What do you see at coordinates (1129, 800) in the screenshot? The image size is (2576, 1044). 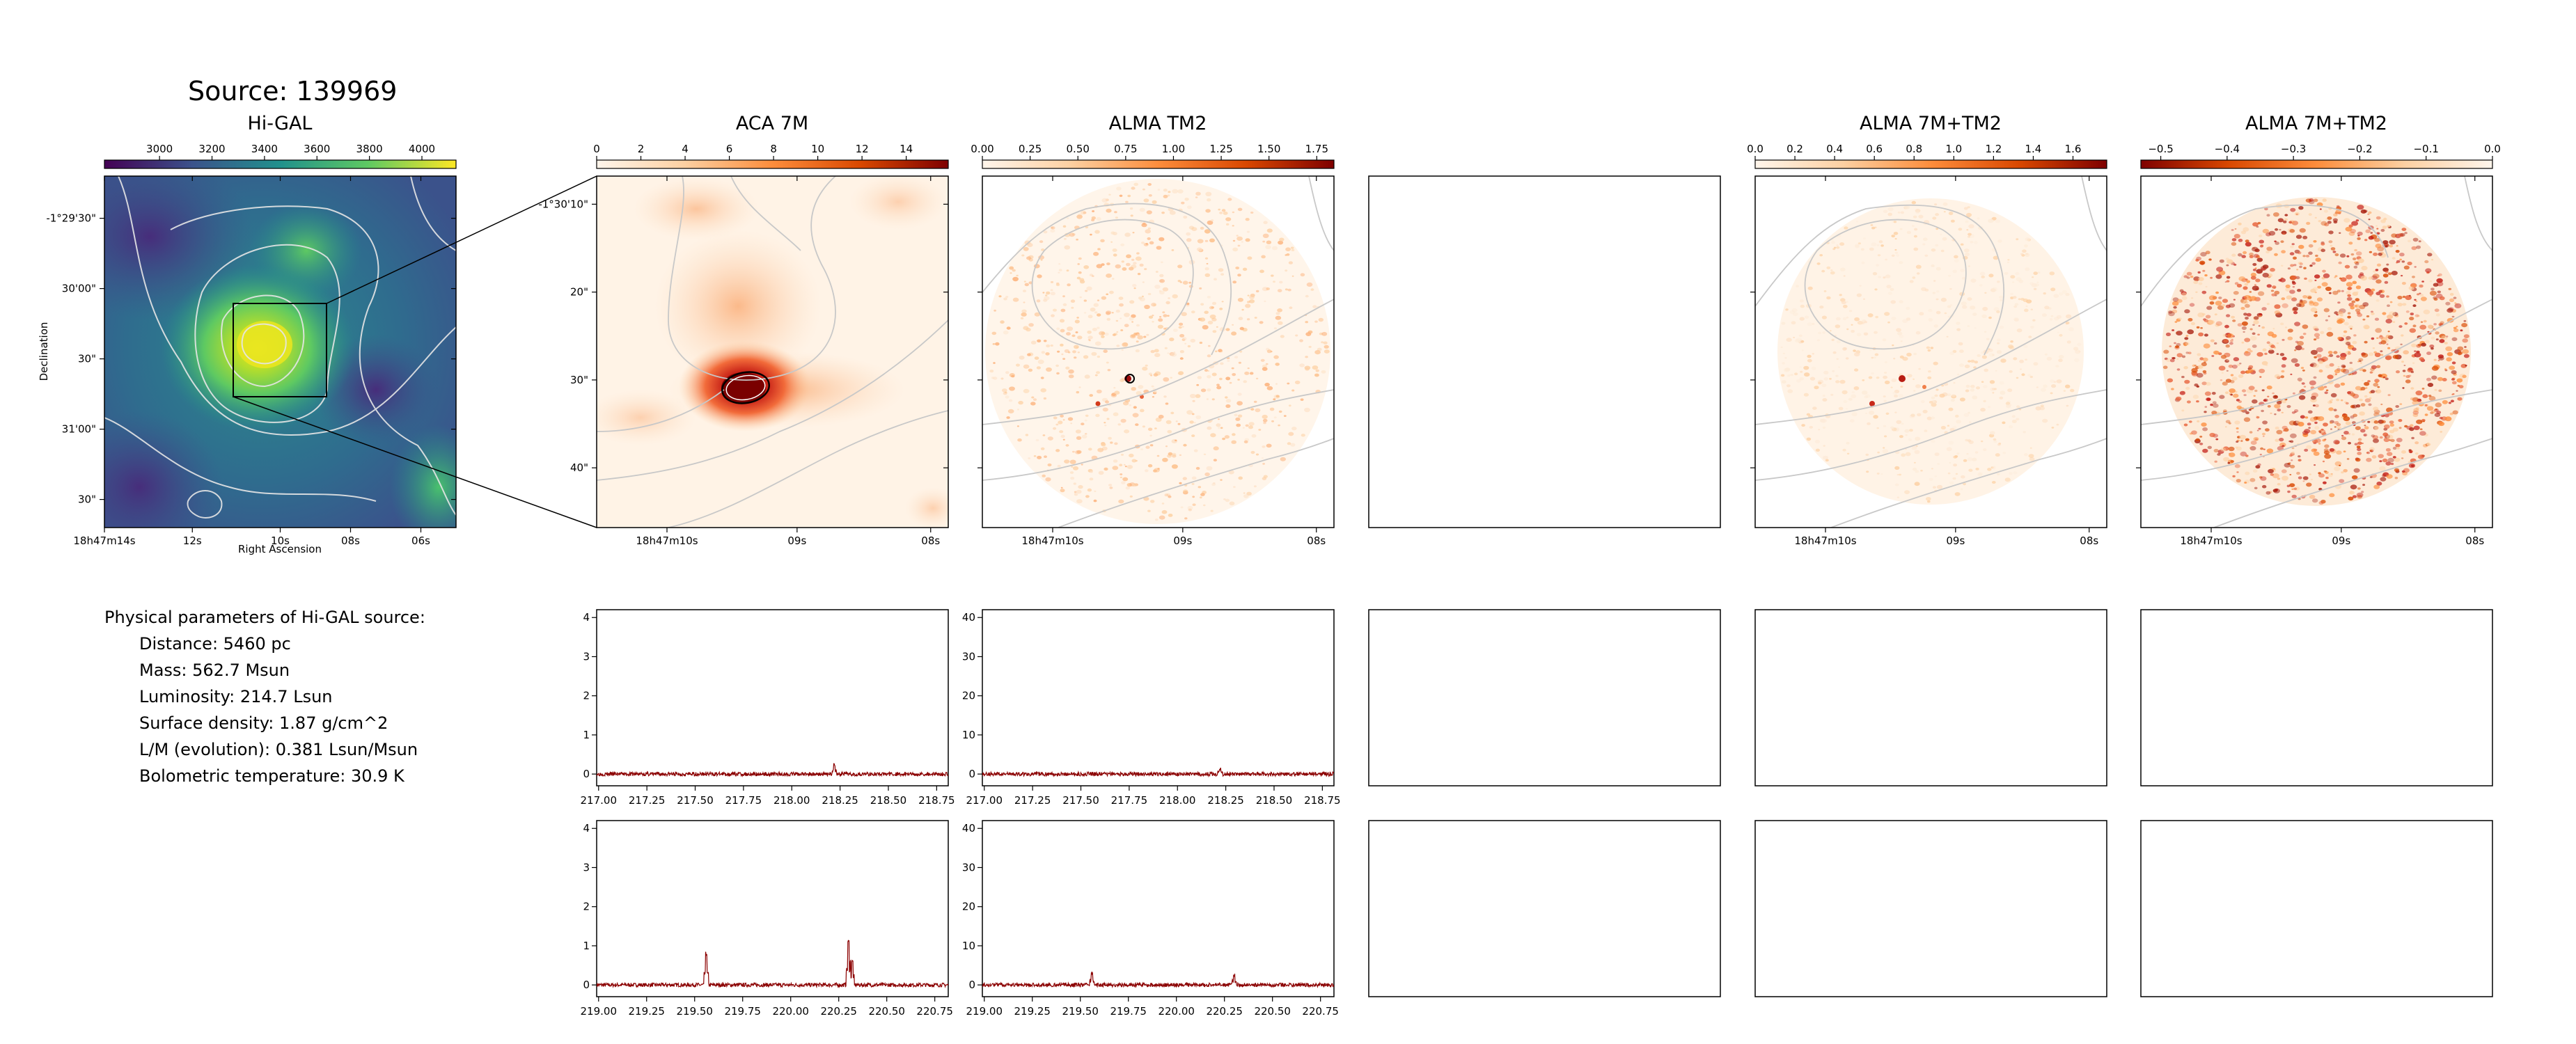 I see `spectrum-x-tick-label: 217.75` at bounding box center [1129, 800].